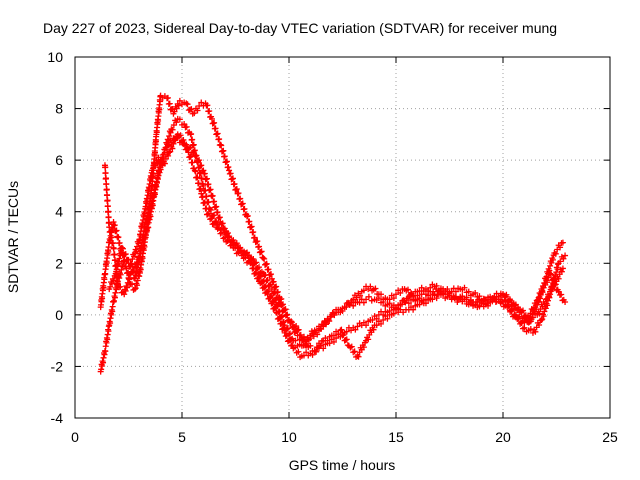  Describe the element at coordinates (57, 418) in the screenshot. I see `y-tick-label: -4` at that location.